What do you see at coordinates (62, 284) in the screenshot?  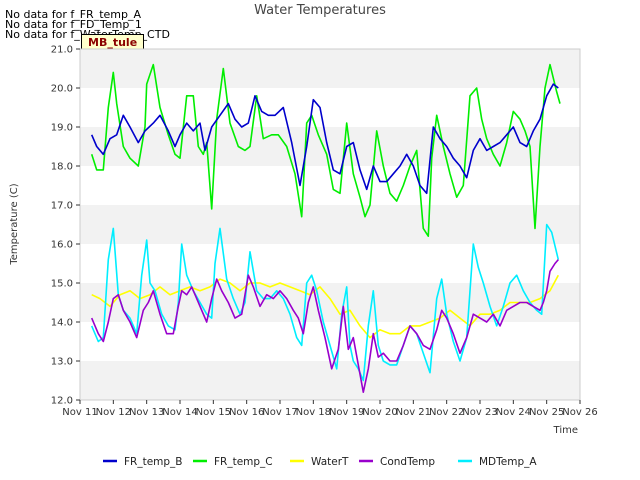 I see `y-tick-label: 15.0` at bounding box center [62, 284].